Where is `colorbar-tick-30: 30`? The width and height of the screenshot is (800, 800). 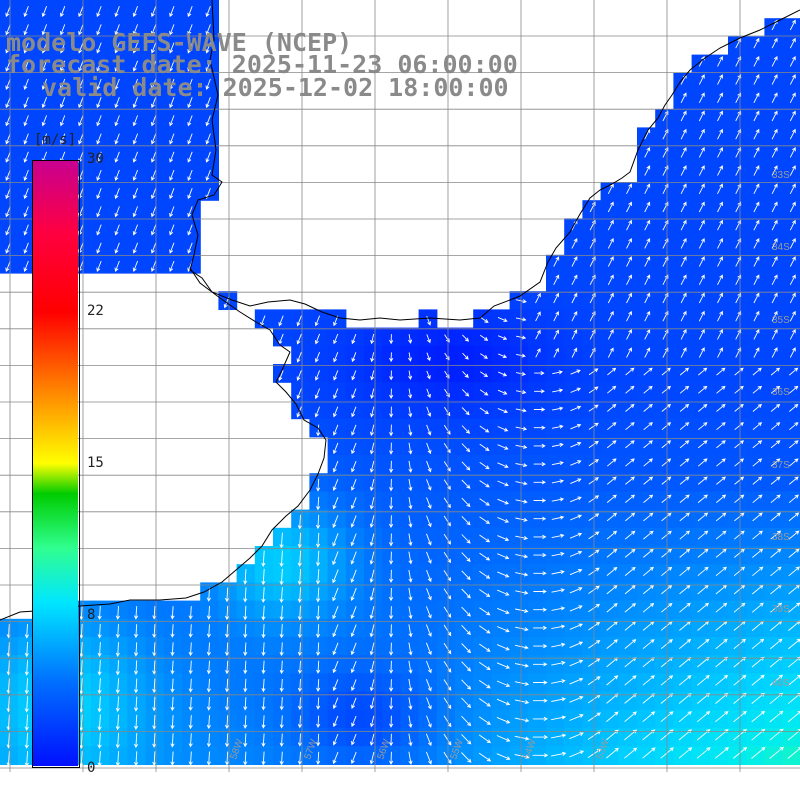
colorbar-tick-30: 30 is located at coordinates (95, 159).